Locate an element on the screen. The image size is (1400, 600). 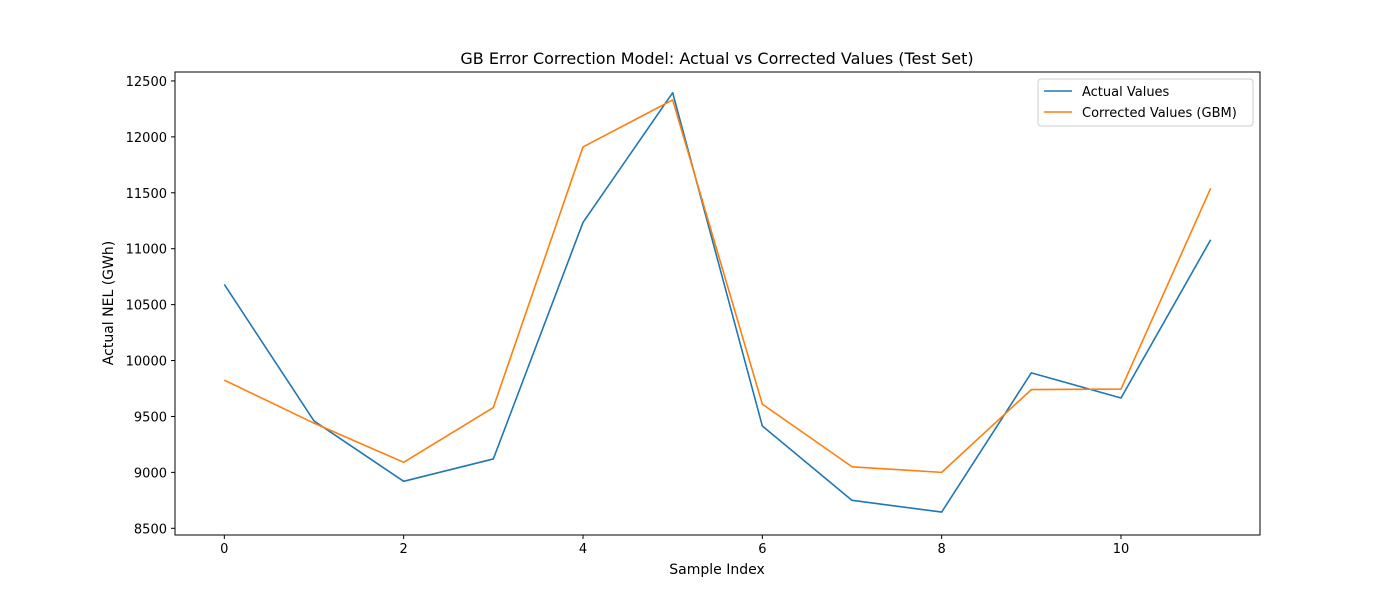
y-tick-label: 10000 is located at coordinates (146, 362).